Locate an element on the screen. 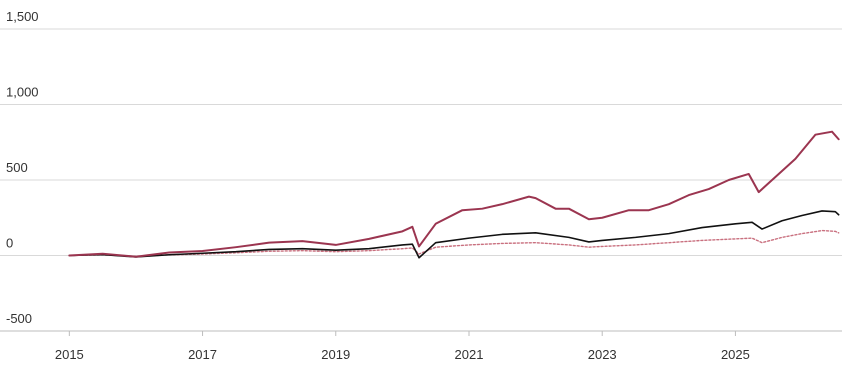 The width and height of the screenshot is (842, 373). x-tick-label: 2019 is located at coordinates (335, 354).